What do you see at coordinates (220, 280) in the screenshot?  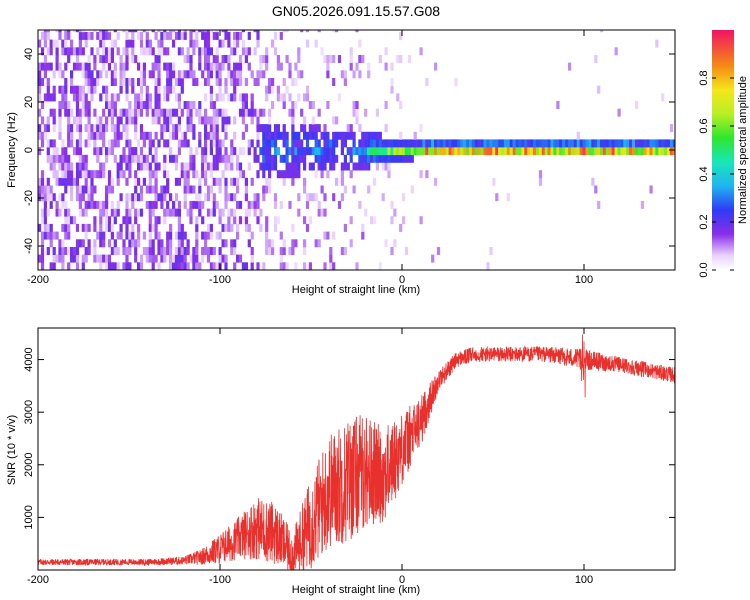 I see `spectrogram-xtick-label: -100` at bounding box center [220, 280].